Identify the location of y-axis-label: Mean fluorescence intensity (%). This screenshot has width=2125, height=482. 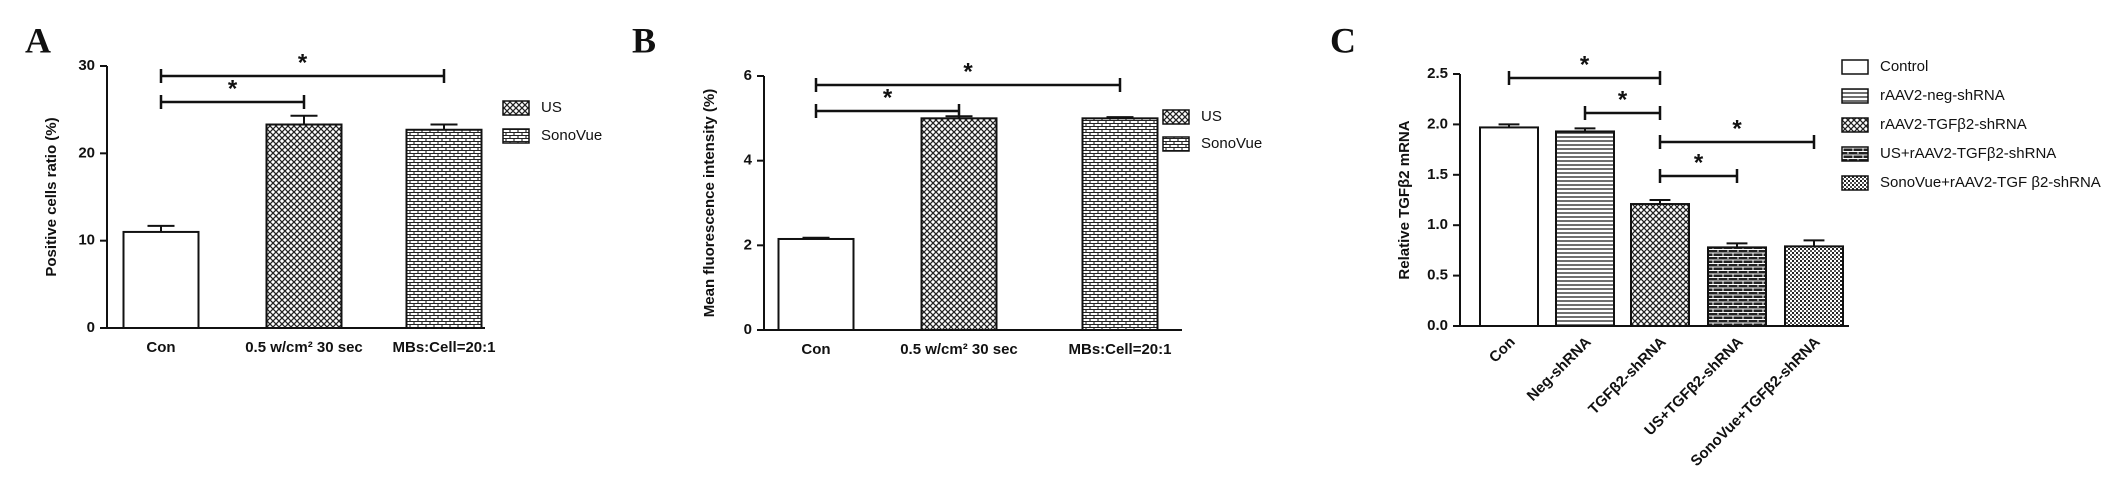
(709, 203).